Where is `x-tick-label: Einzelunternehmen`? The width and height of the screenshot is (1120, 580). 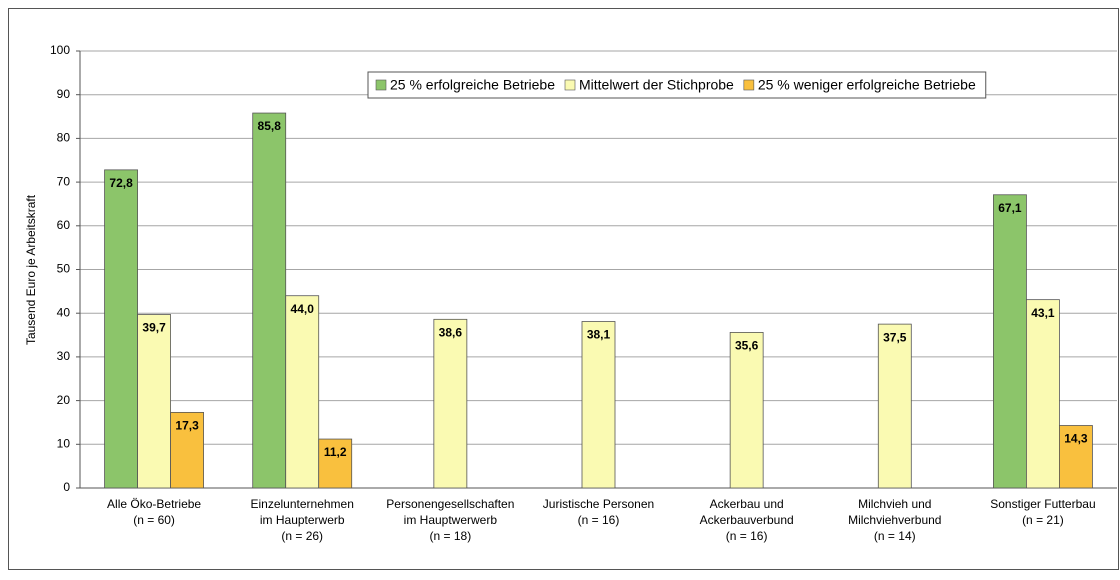
x-tick-label: Einzelunternehmen is located at coordinates (302, 504).